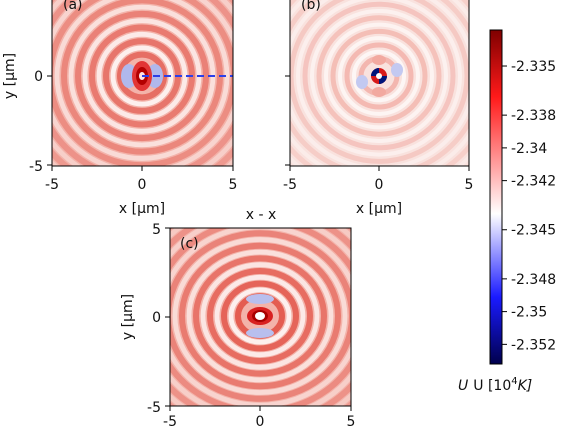 Image resolution: width=568 pixels, height=426 pixels. What do you see at coordinates (311, 6) in the screenshot?
I see `panel-b-label: (b)` at bounding box center [311, 6].